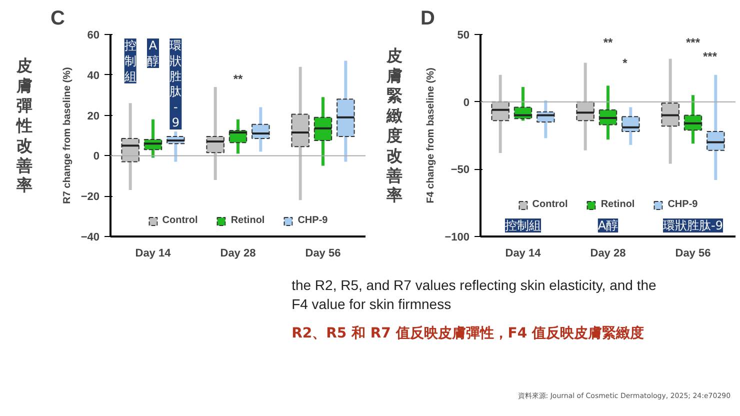 The height and width of the screenshot is (416, 740). I want to click on y-tick-label: 20, so click(93, 116).